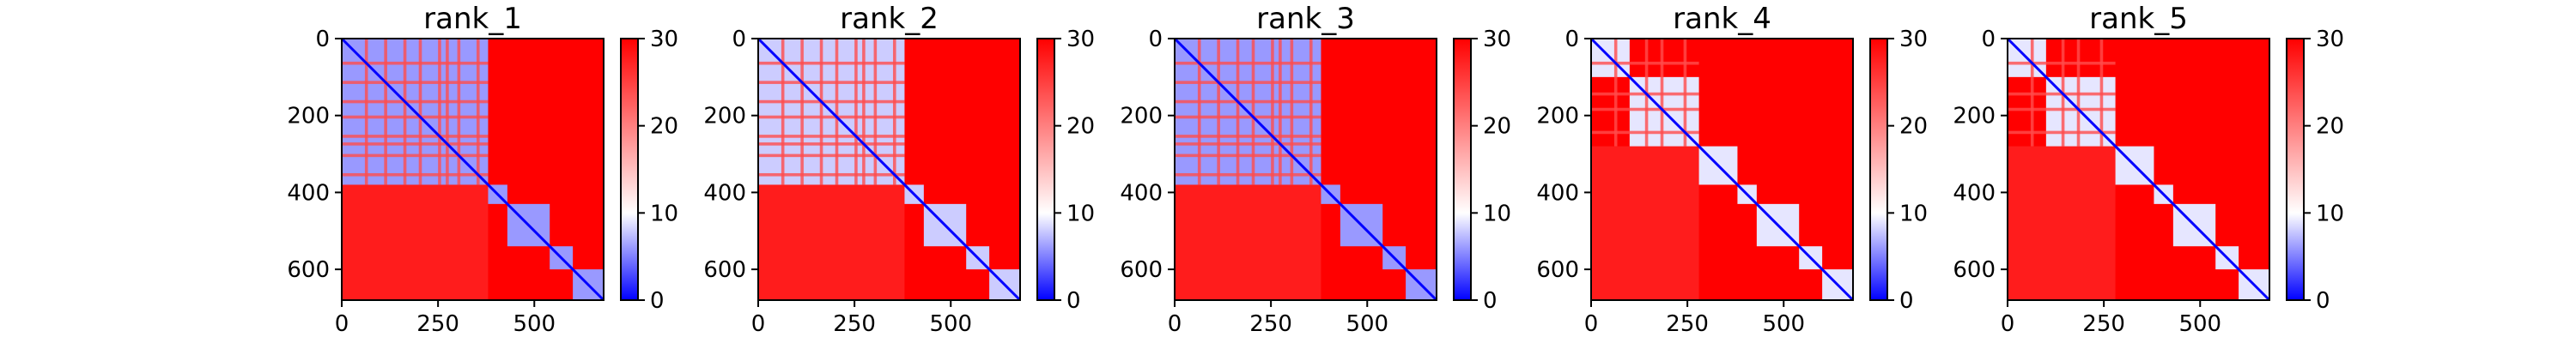 The image size is (2576, 343). Describe the element at coordinates (2138, 19) in the screenshot. I see `panel-title: rank_5` at that location.